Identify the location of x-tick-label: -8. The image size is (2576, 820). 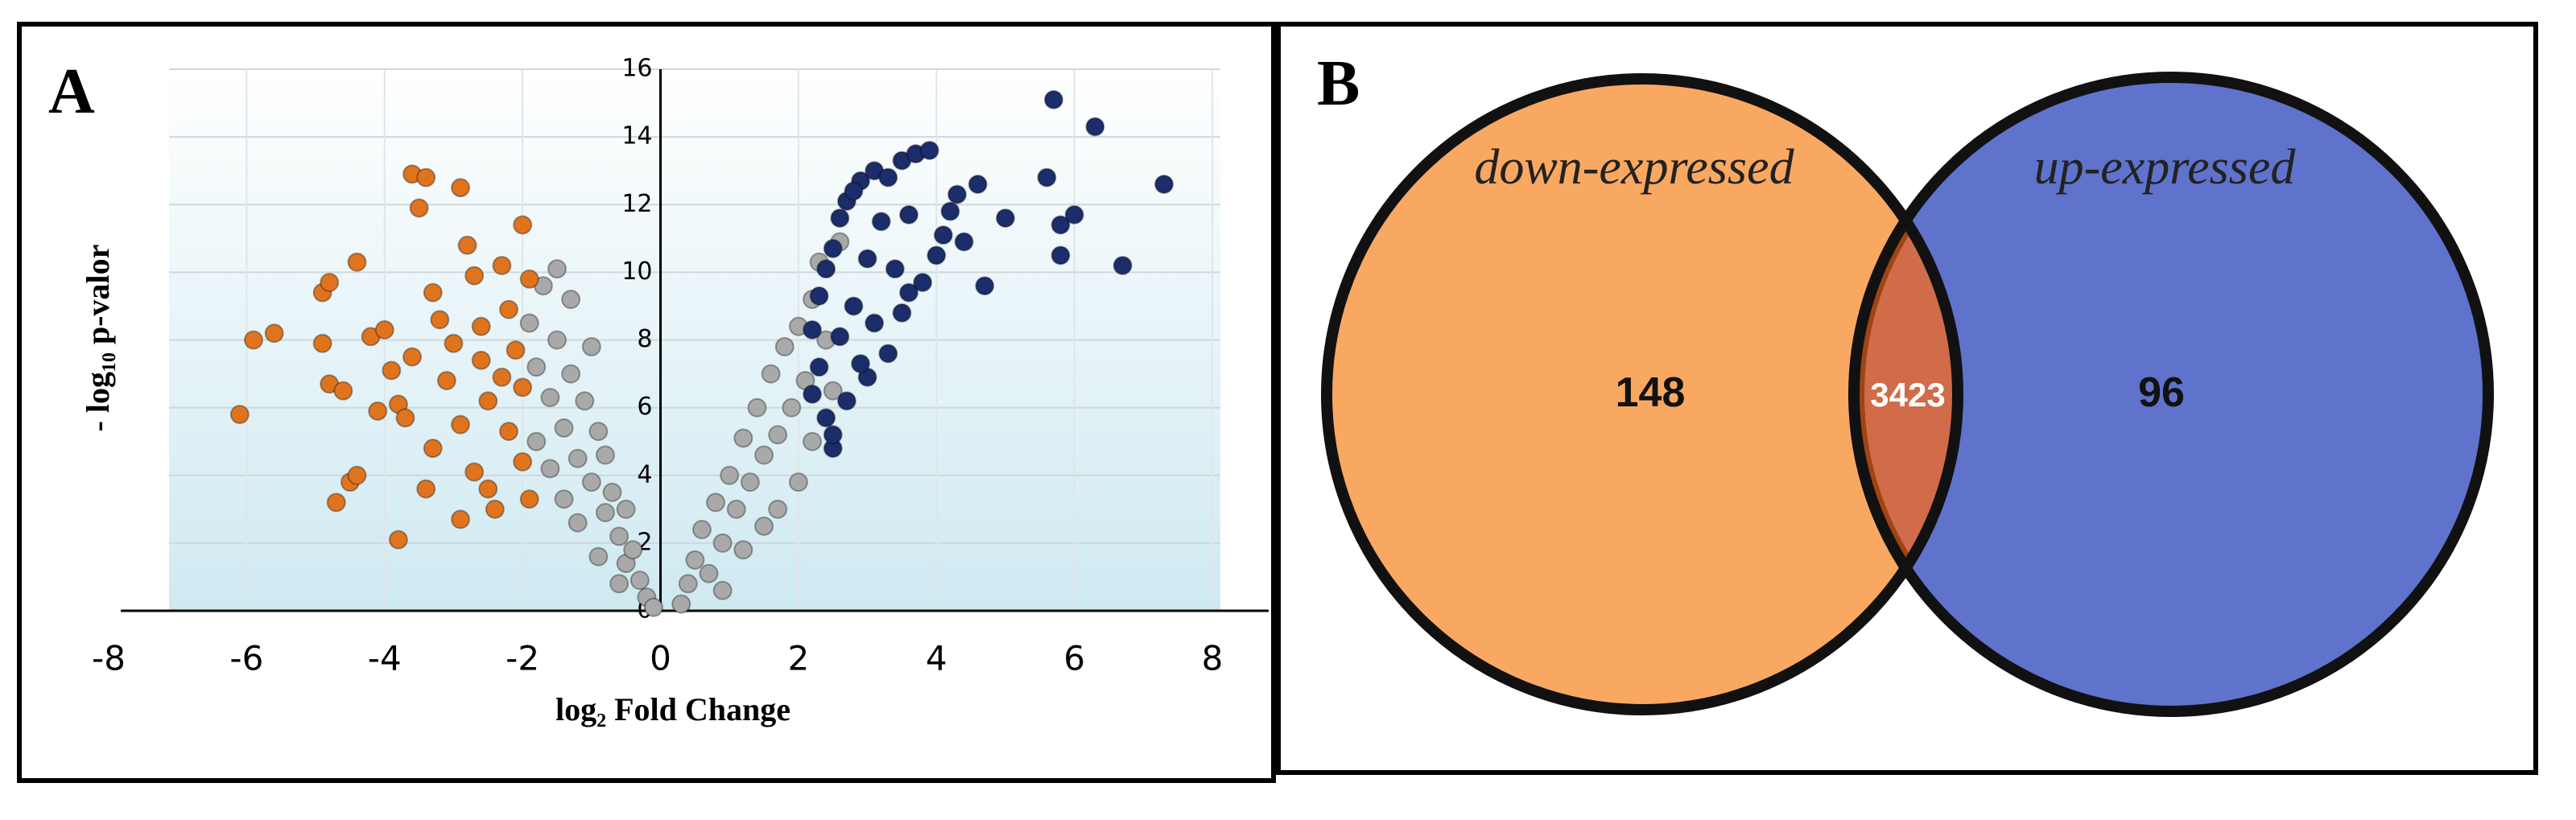
(109, 658).